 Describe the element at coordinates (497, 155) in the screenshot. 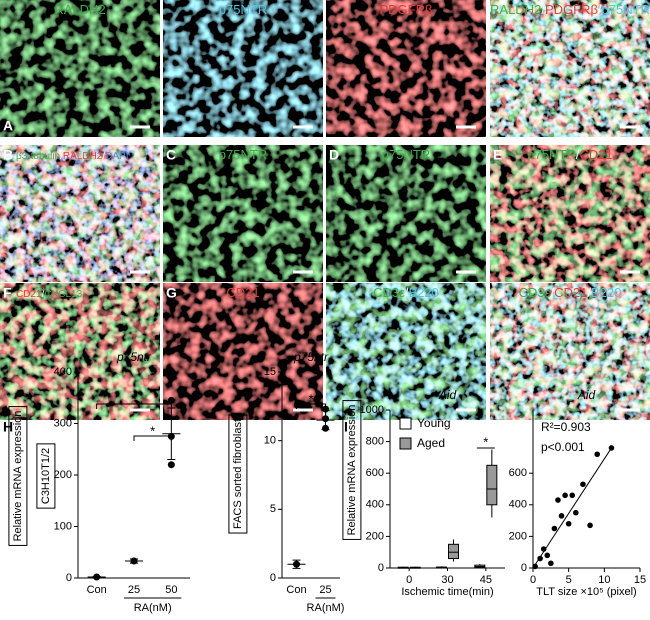

I see `panel-label: E` at that location.